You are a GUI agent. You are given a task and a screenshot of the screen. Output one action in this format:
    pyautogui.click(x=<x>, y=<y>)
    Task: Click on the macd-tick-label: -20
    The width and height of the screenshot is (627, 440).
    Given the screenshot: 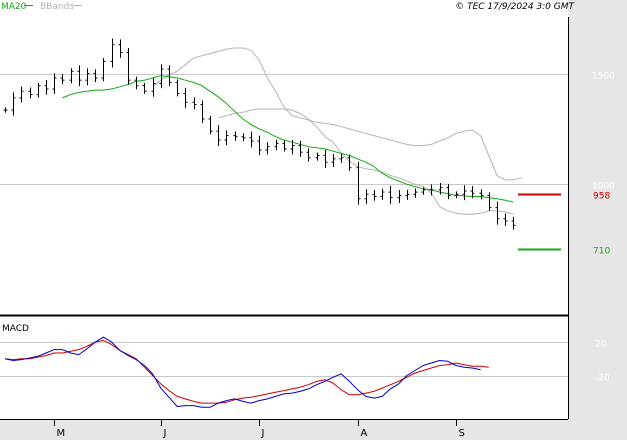 What is the action you would take?
    pyautogui.click(x=602, y=379)
    